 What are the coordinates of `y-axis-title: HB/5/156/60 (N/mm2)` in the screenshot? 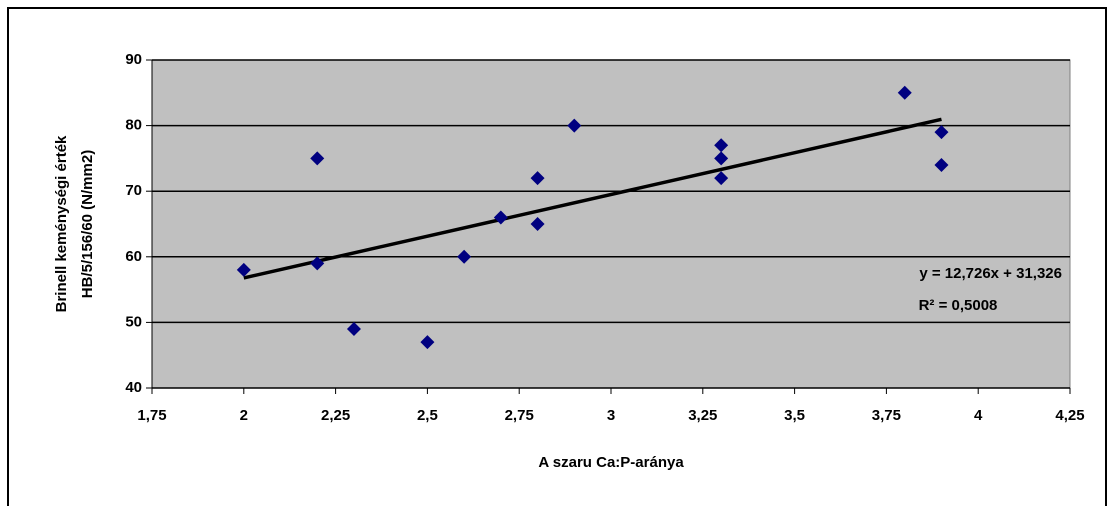 It's located at (87, 224).